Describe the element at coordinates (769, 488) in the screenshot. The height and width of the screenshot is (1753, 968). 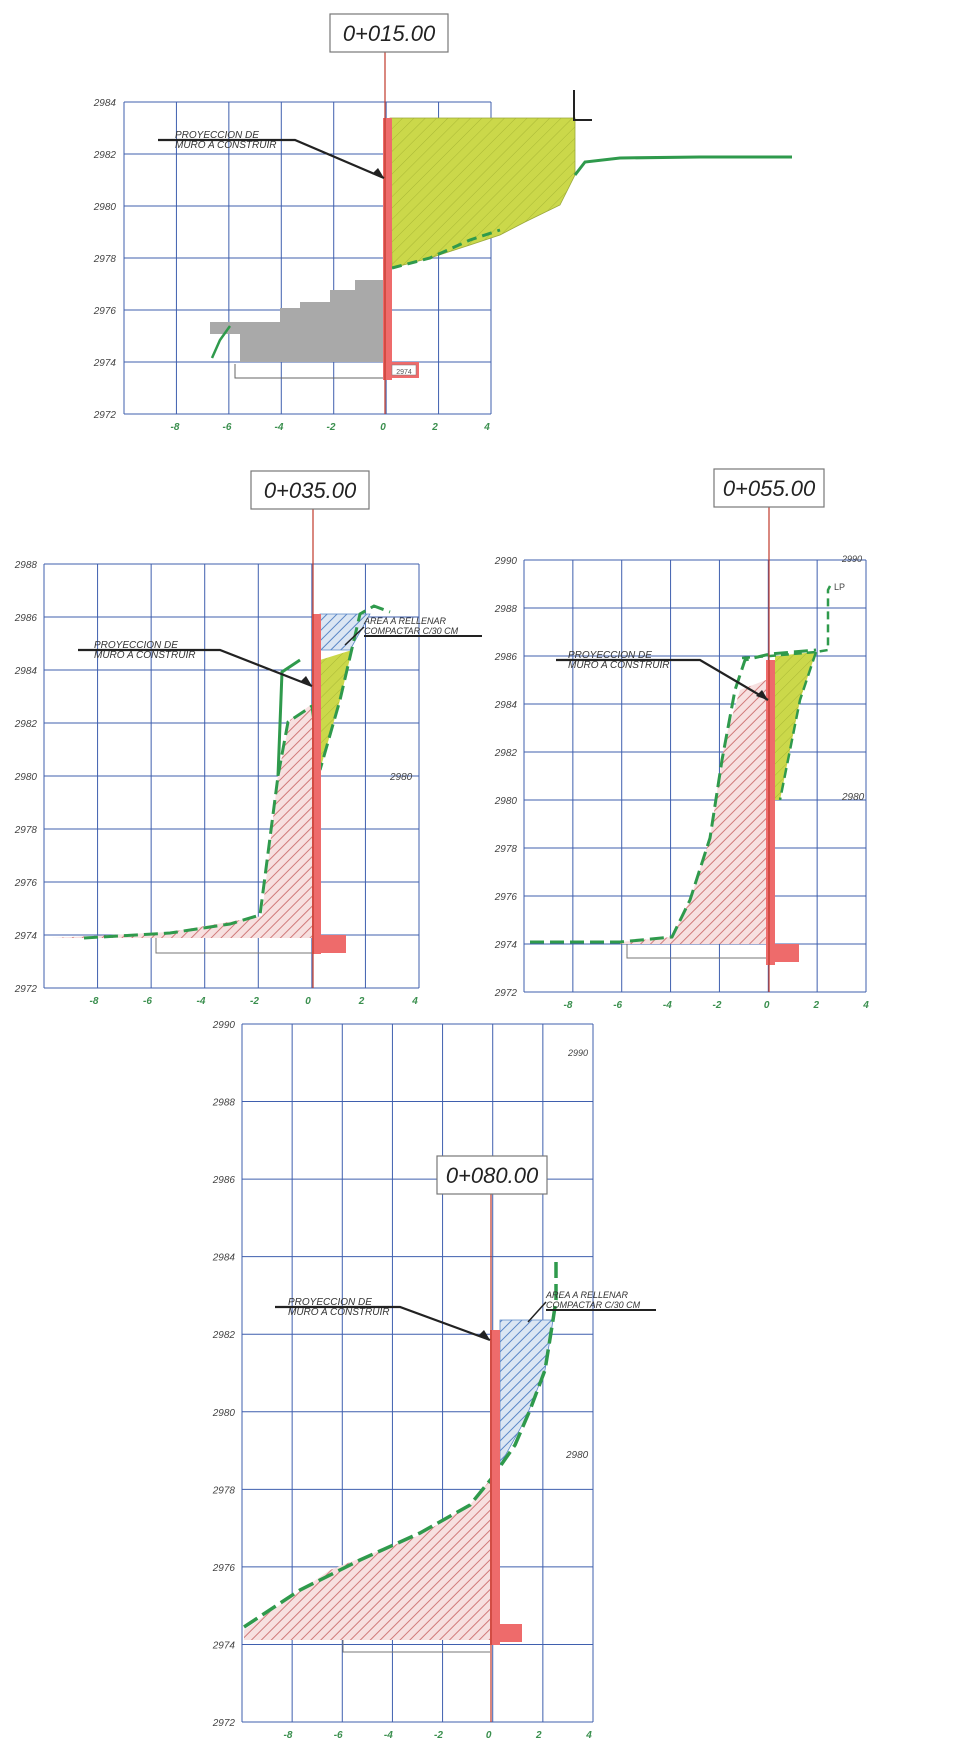
I see `station-label: 0+055.00` at that location.